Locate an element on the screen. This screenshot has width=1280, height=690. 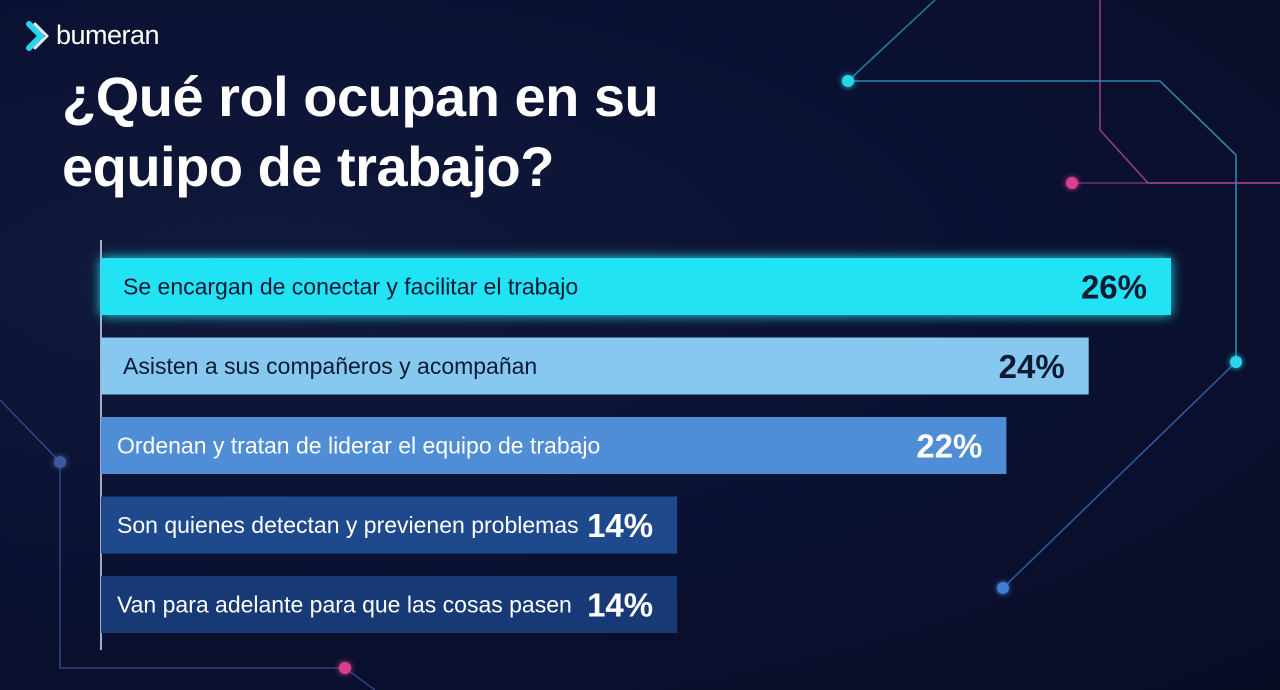
bumeran-logo: bumeran is located at coordinates (93, 35).